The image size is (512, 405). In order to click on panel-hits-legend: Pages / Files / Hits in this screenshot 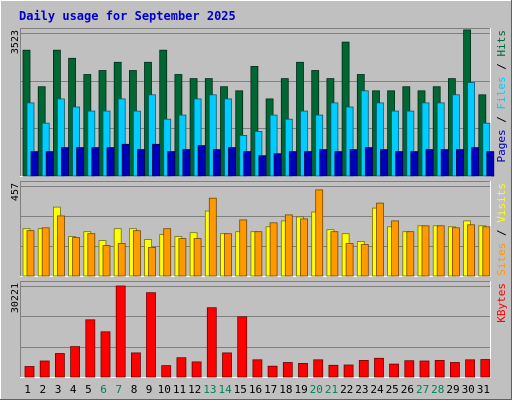, I will do `click(501, 96)`.